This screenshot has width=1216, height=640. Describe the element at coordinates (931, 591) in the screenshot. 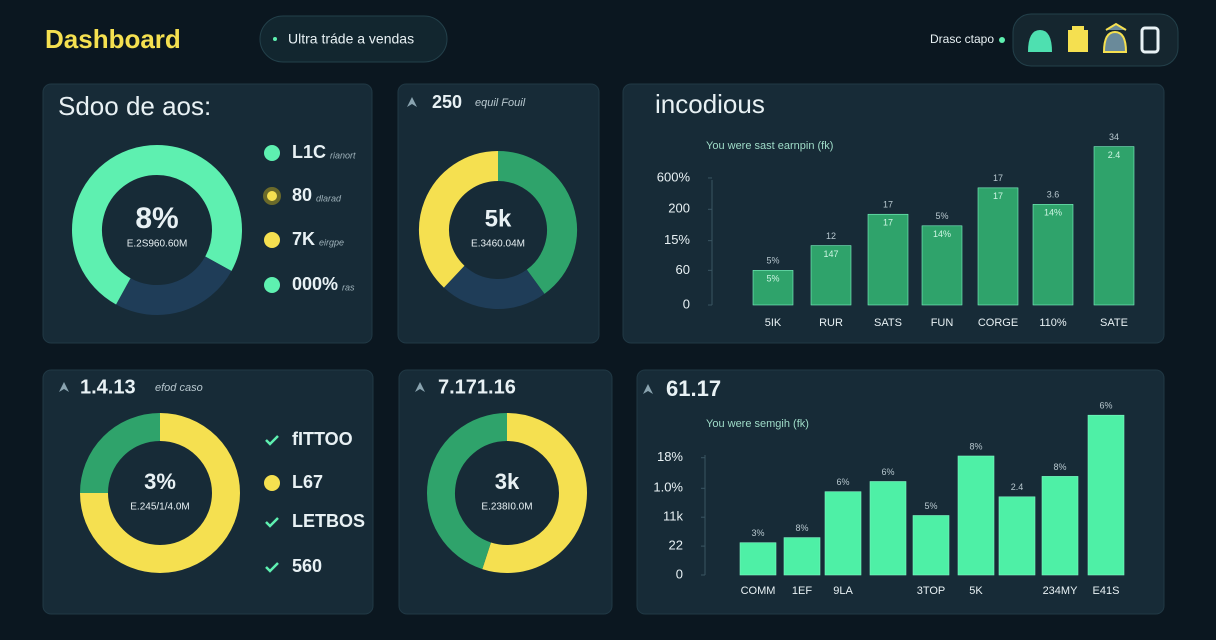

I see `x-tick-label: 3TOP` at that location.